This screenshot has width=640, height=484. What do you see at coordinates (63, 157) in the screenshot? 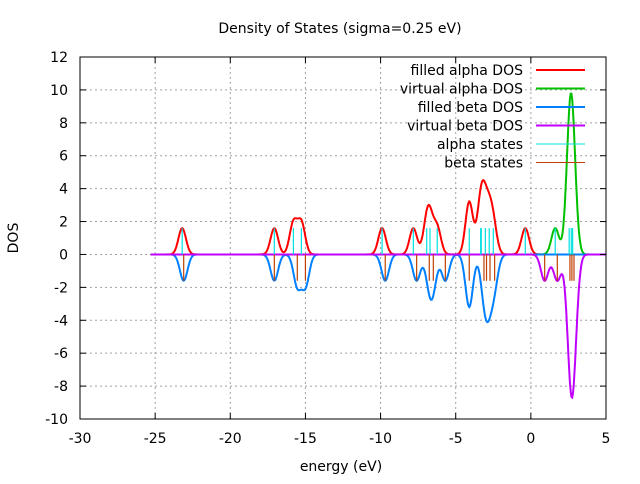
I see `y-tick-label: 6` at bounding box center [63, 157].